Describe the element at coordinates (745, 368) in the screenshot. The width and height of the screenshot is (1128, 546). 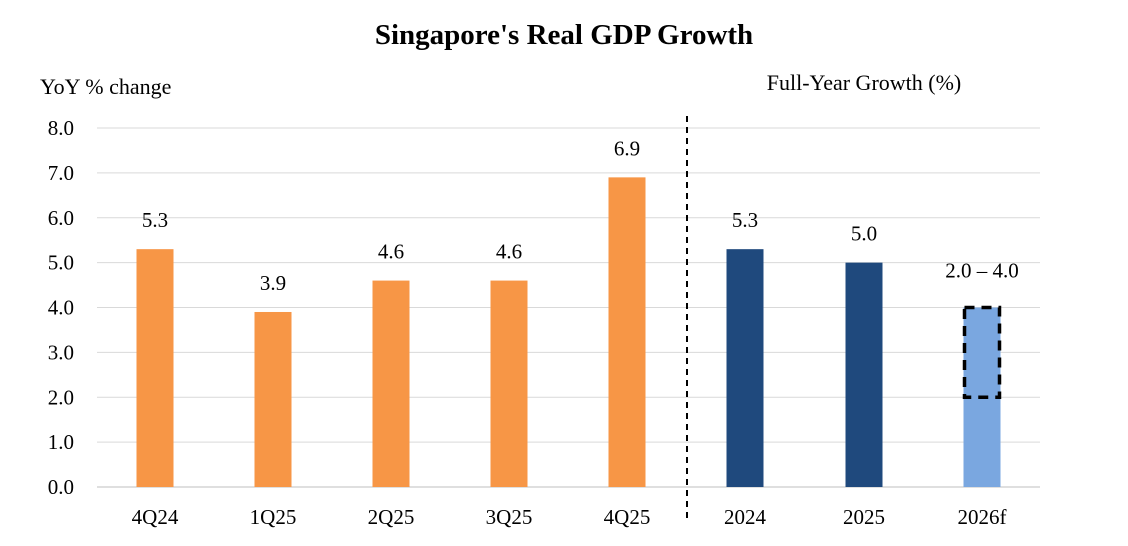
I see `bar-2024` at that location.